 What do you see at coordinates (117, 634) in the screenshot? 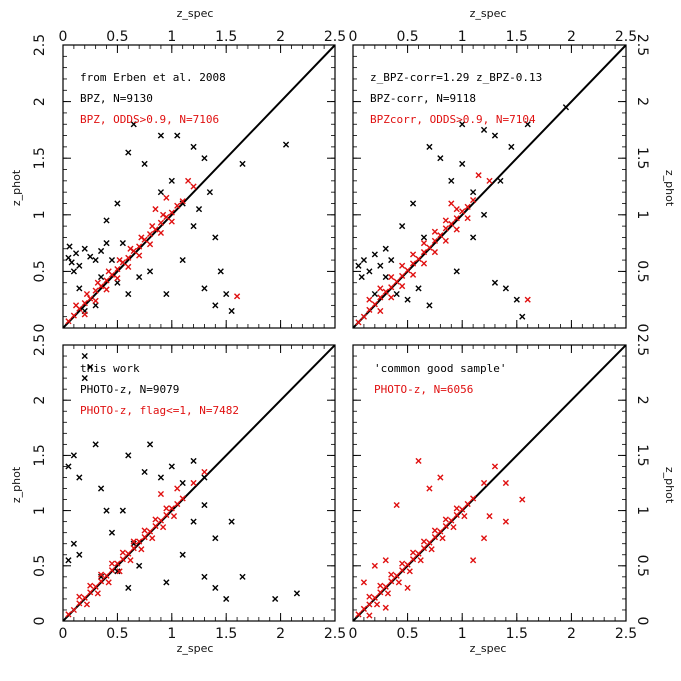
I see `x-tick-label-bottom: 0.5` at bounding box center [117, 634].